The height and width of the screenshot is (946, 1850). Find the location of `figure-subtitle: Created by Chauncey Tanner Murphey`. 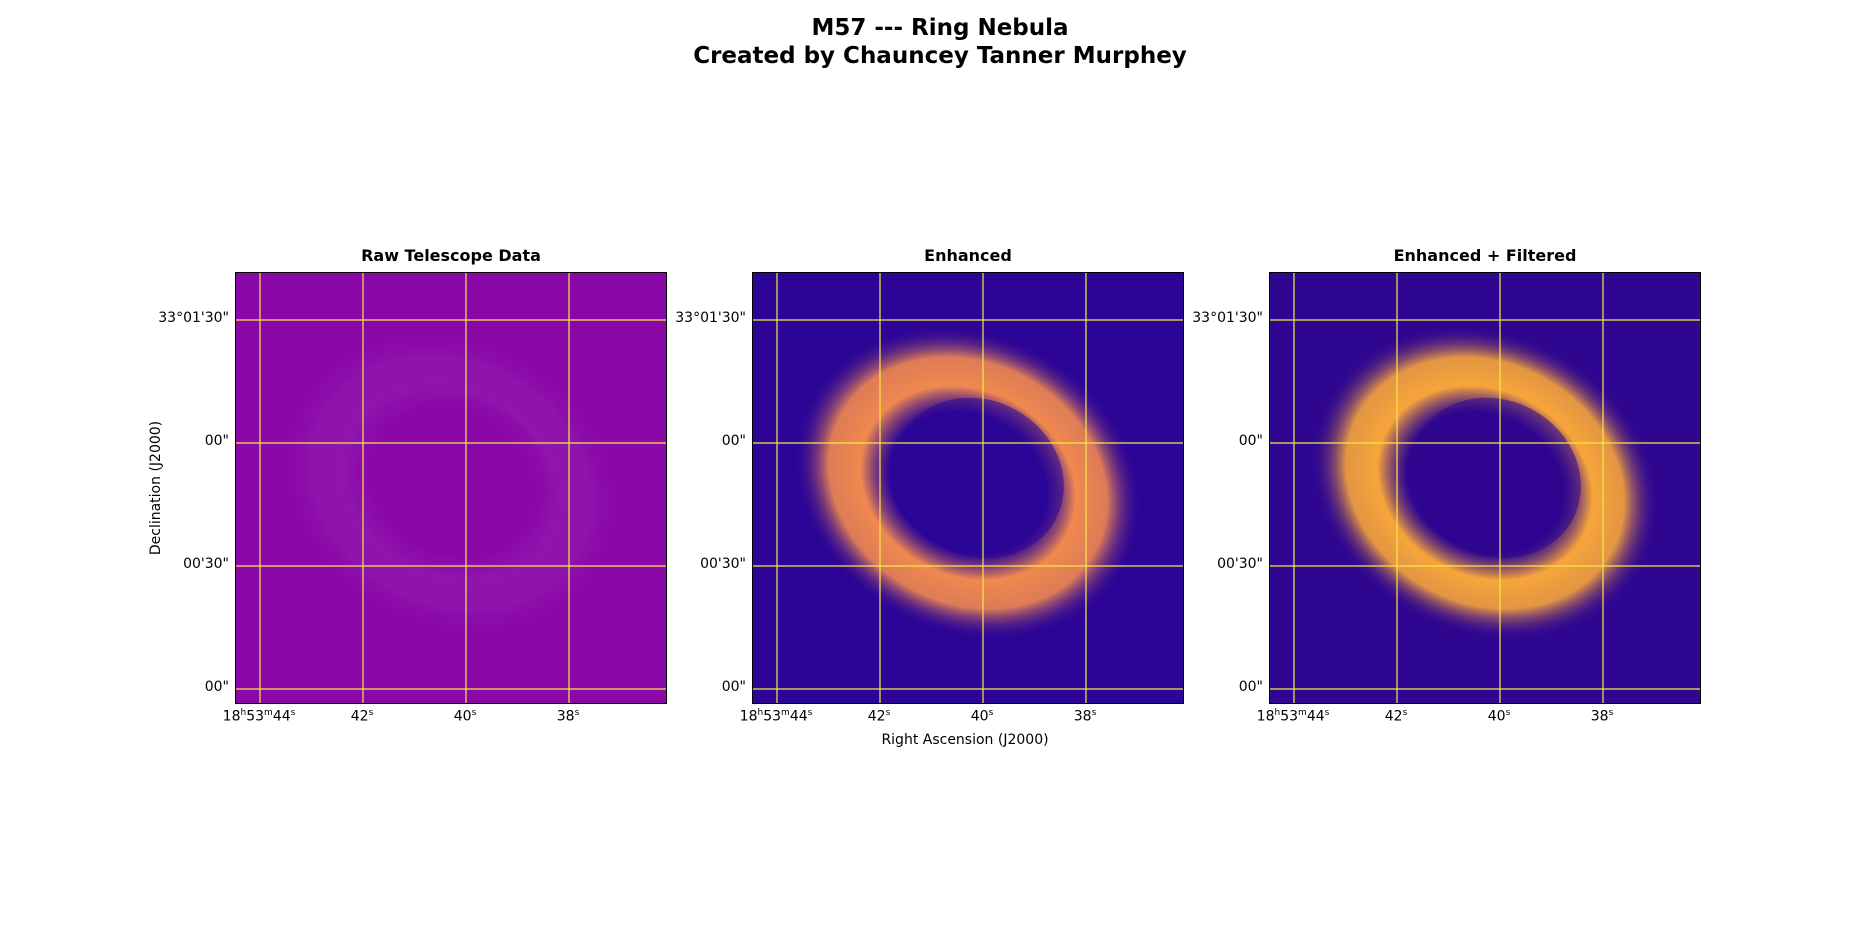

figure-subtitle: Created by Chauncey Tanner Murphey is located at coordinates (940, 56).